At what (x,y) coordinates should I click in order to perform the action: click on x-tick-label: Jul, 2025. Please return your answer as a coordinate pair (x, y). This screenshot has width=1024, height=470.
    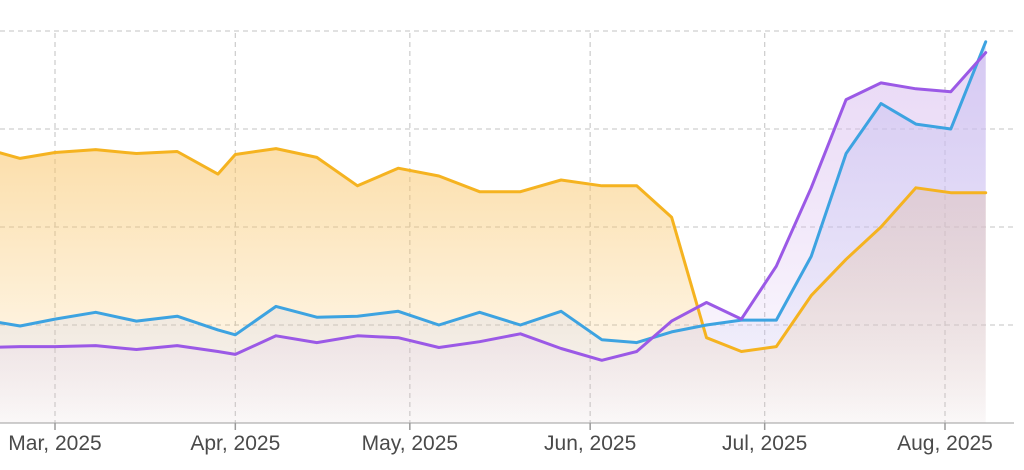
    Looking at the image, I should click on (764, 443).